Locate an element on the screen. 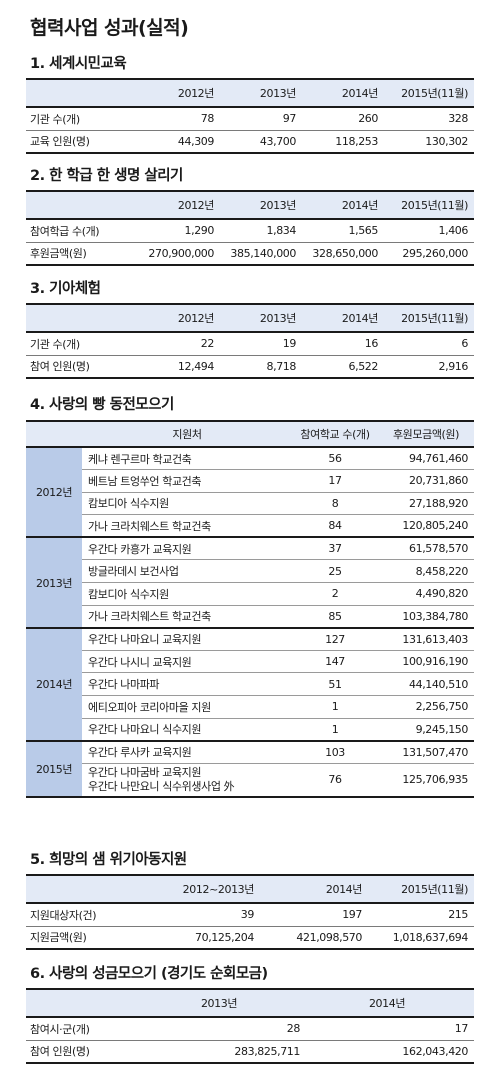 This screenshot has width=500, height=1090. table-row: 지원대상자(건) 39 197 215 is located at coordinates (250, 914).